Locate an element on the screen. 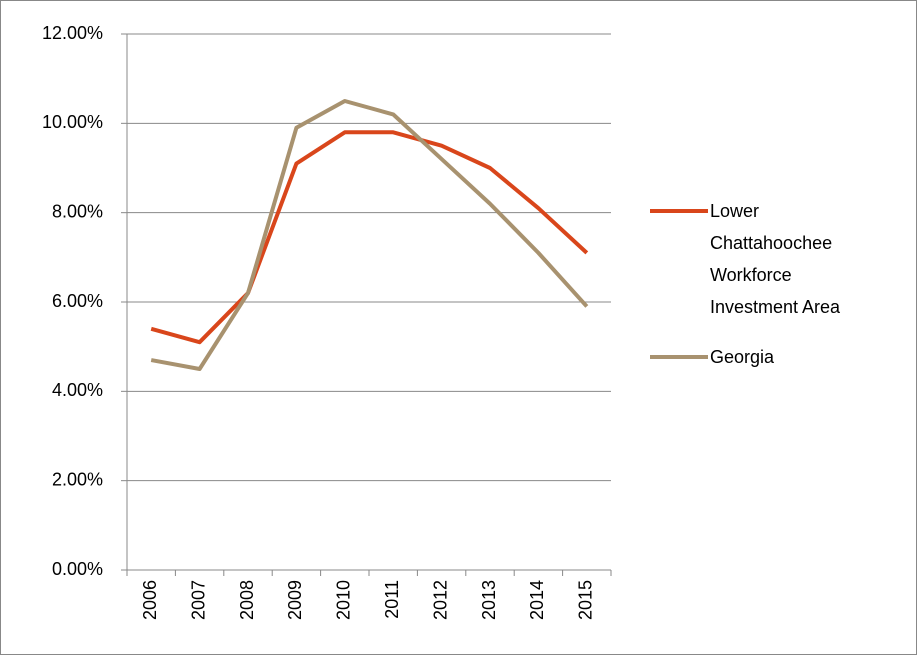  x-tick-label: 2014 is located at coordinates (537, 600).